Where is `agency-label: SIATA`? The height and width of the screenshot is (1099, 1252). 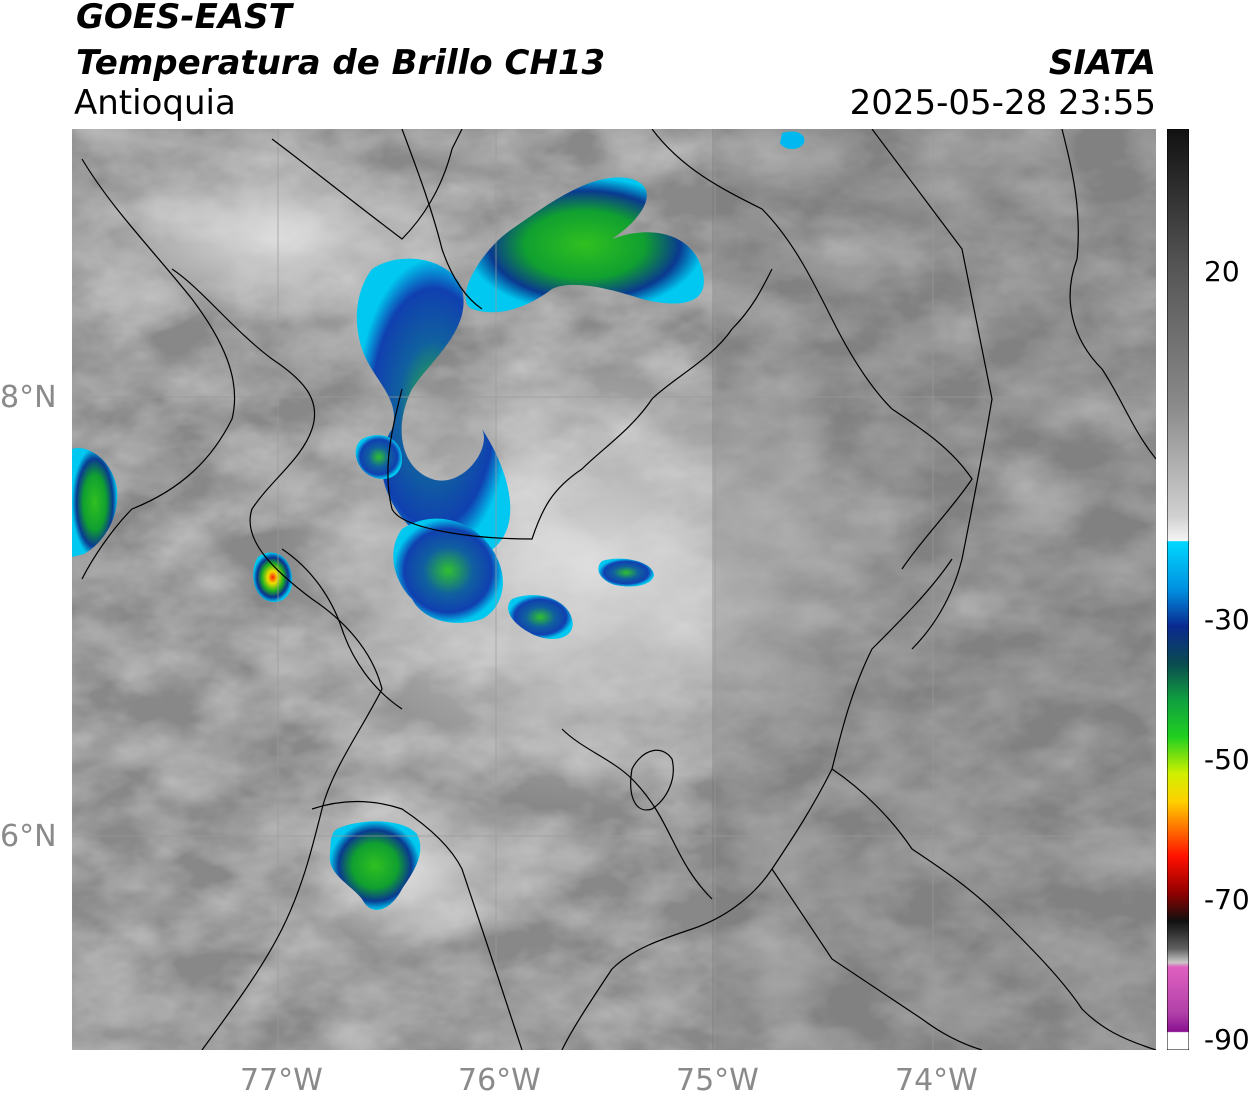 agency-label: SIATA is located at coordinates (1102, 63).